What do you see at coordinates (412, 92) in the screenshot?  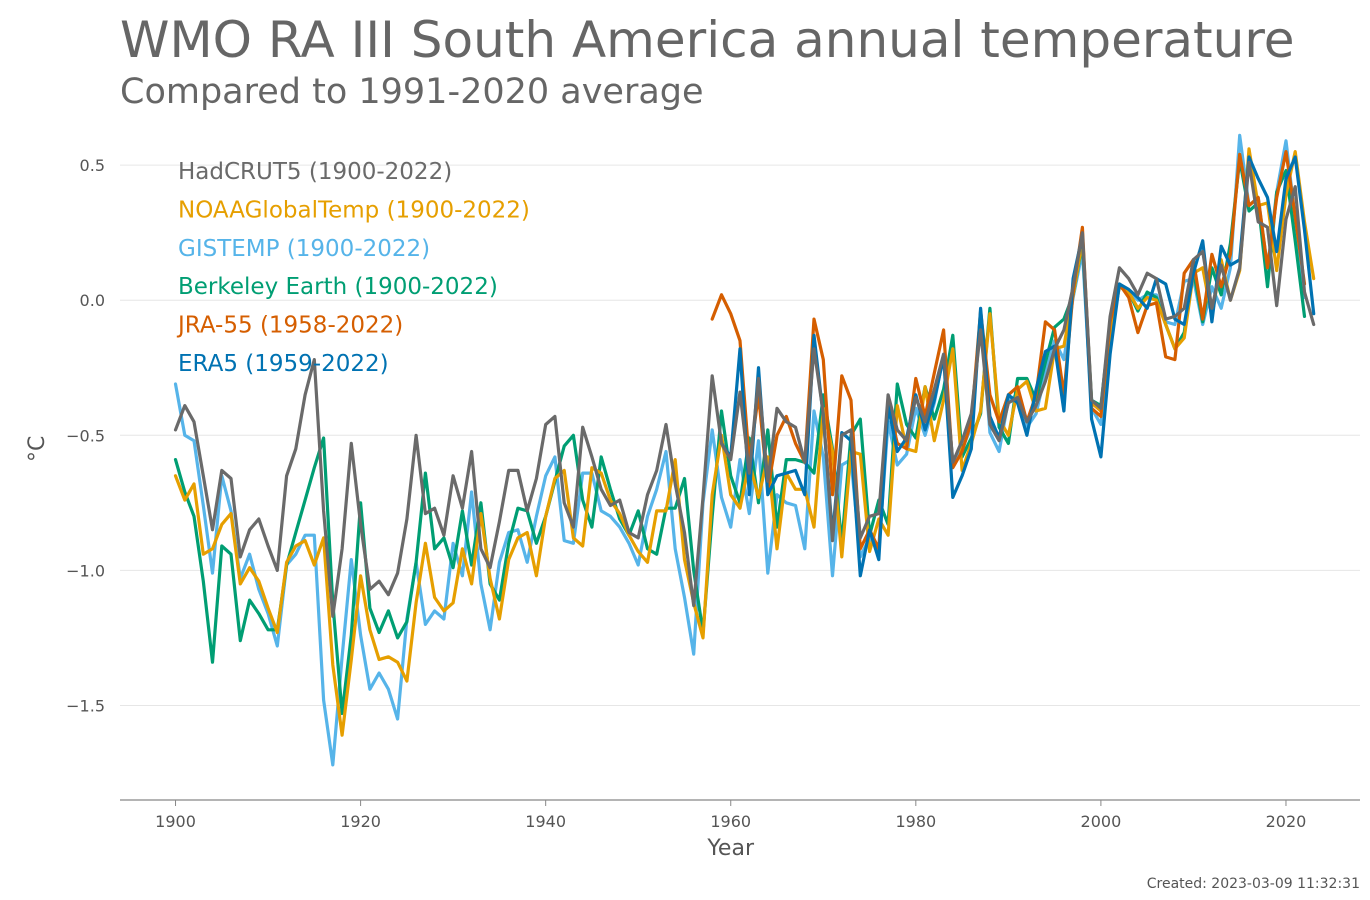 I see `chart-subtitle: Compared to 1991-2020 average` at bounding box center [412, 92].